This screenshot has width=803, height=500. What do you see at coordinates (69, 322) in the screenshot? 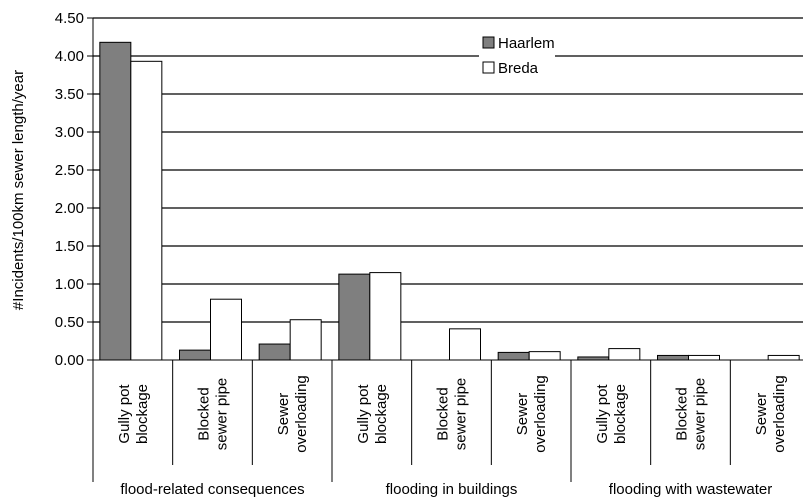
I see `y-tick-label: 0.50` at bounding box center [69, 322].